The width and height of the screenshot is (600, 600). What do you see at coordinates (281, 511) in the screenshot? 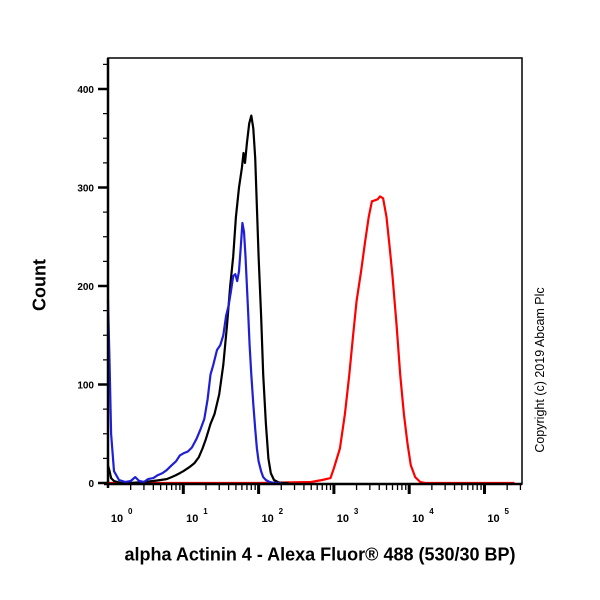
I see `x-tick-exponent: 2` at bounding box center [281, 511].